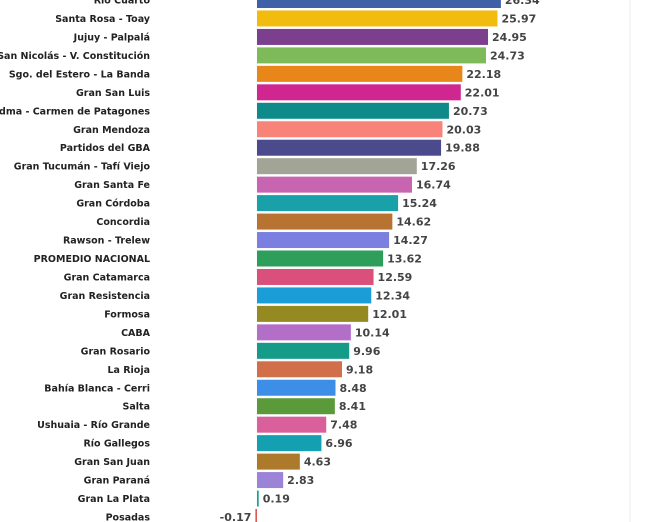 Image resolution: width=666 pixels, height=522 pixels. Describe the element at coordinates (75, 111) in the screenshot. I see `category-label: Viedma - Carmen de Patagones` at that location.